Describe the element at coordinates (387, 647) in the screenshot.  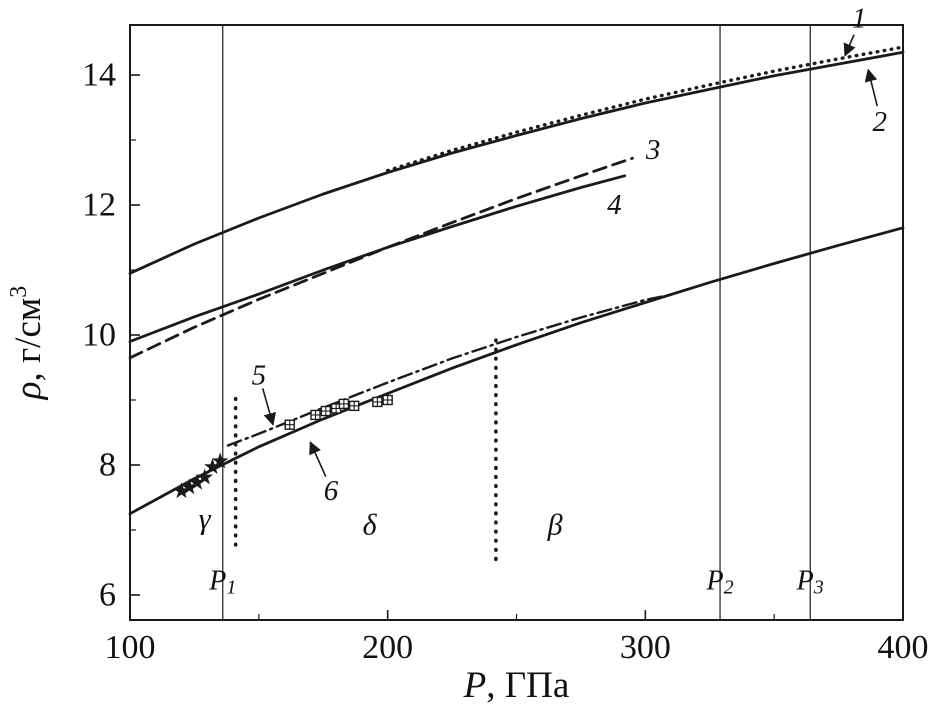
I see `x-tick-label: 200` at that location.